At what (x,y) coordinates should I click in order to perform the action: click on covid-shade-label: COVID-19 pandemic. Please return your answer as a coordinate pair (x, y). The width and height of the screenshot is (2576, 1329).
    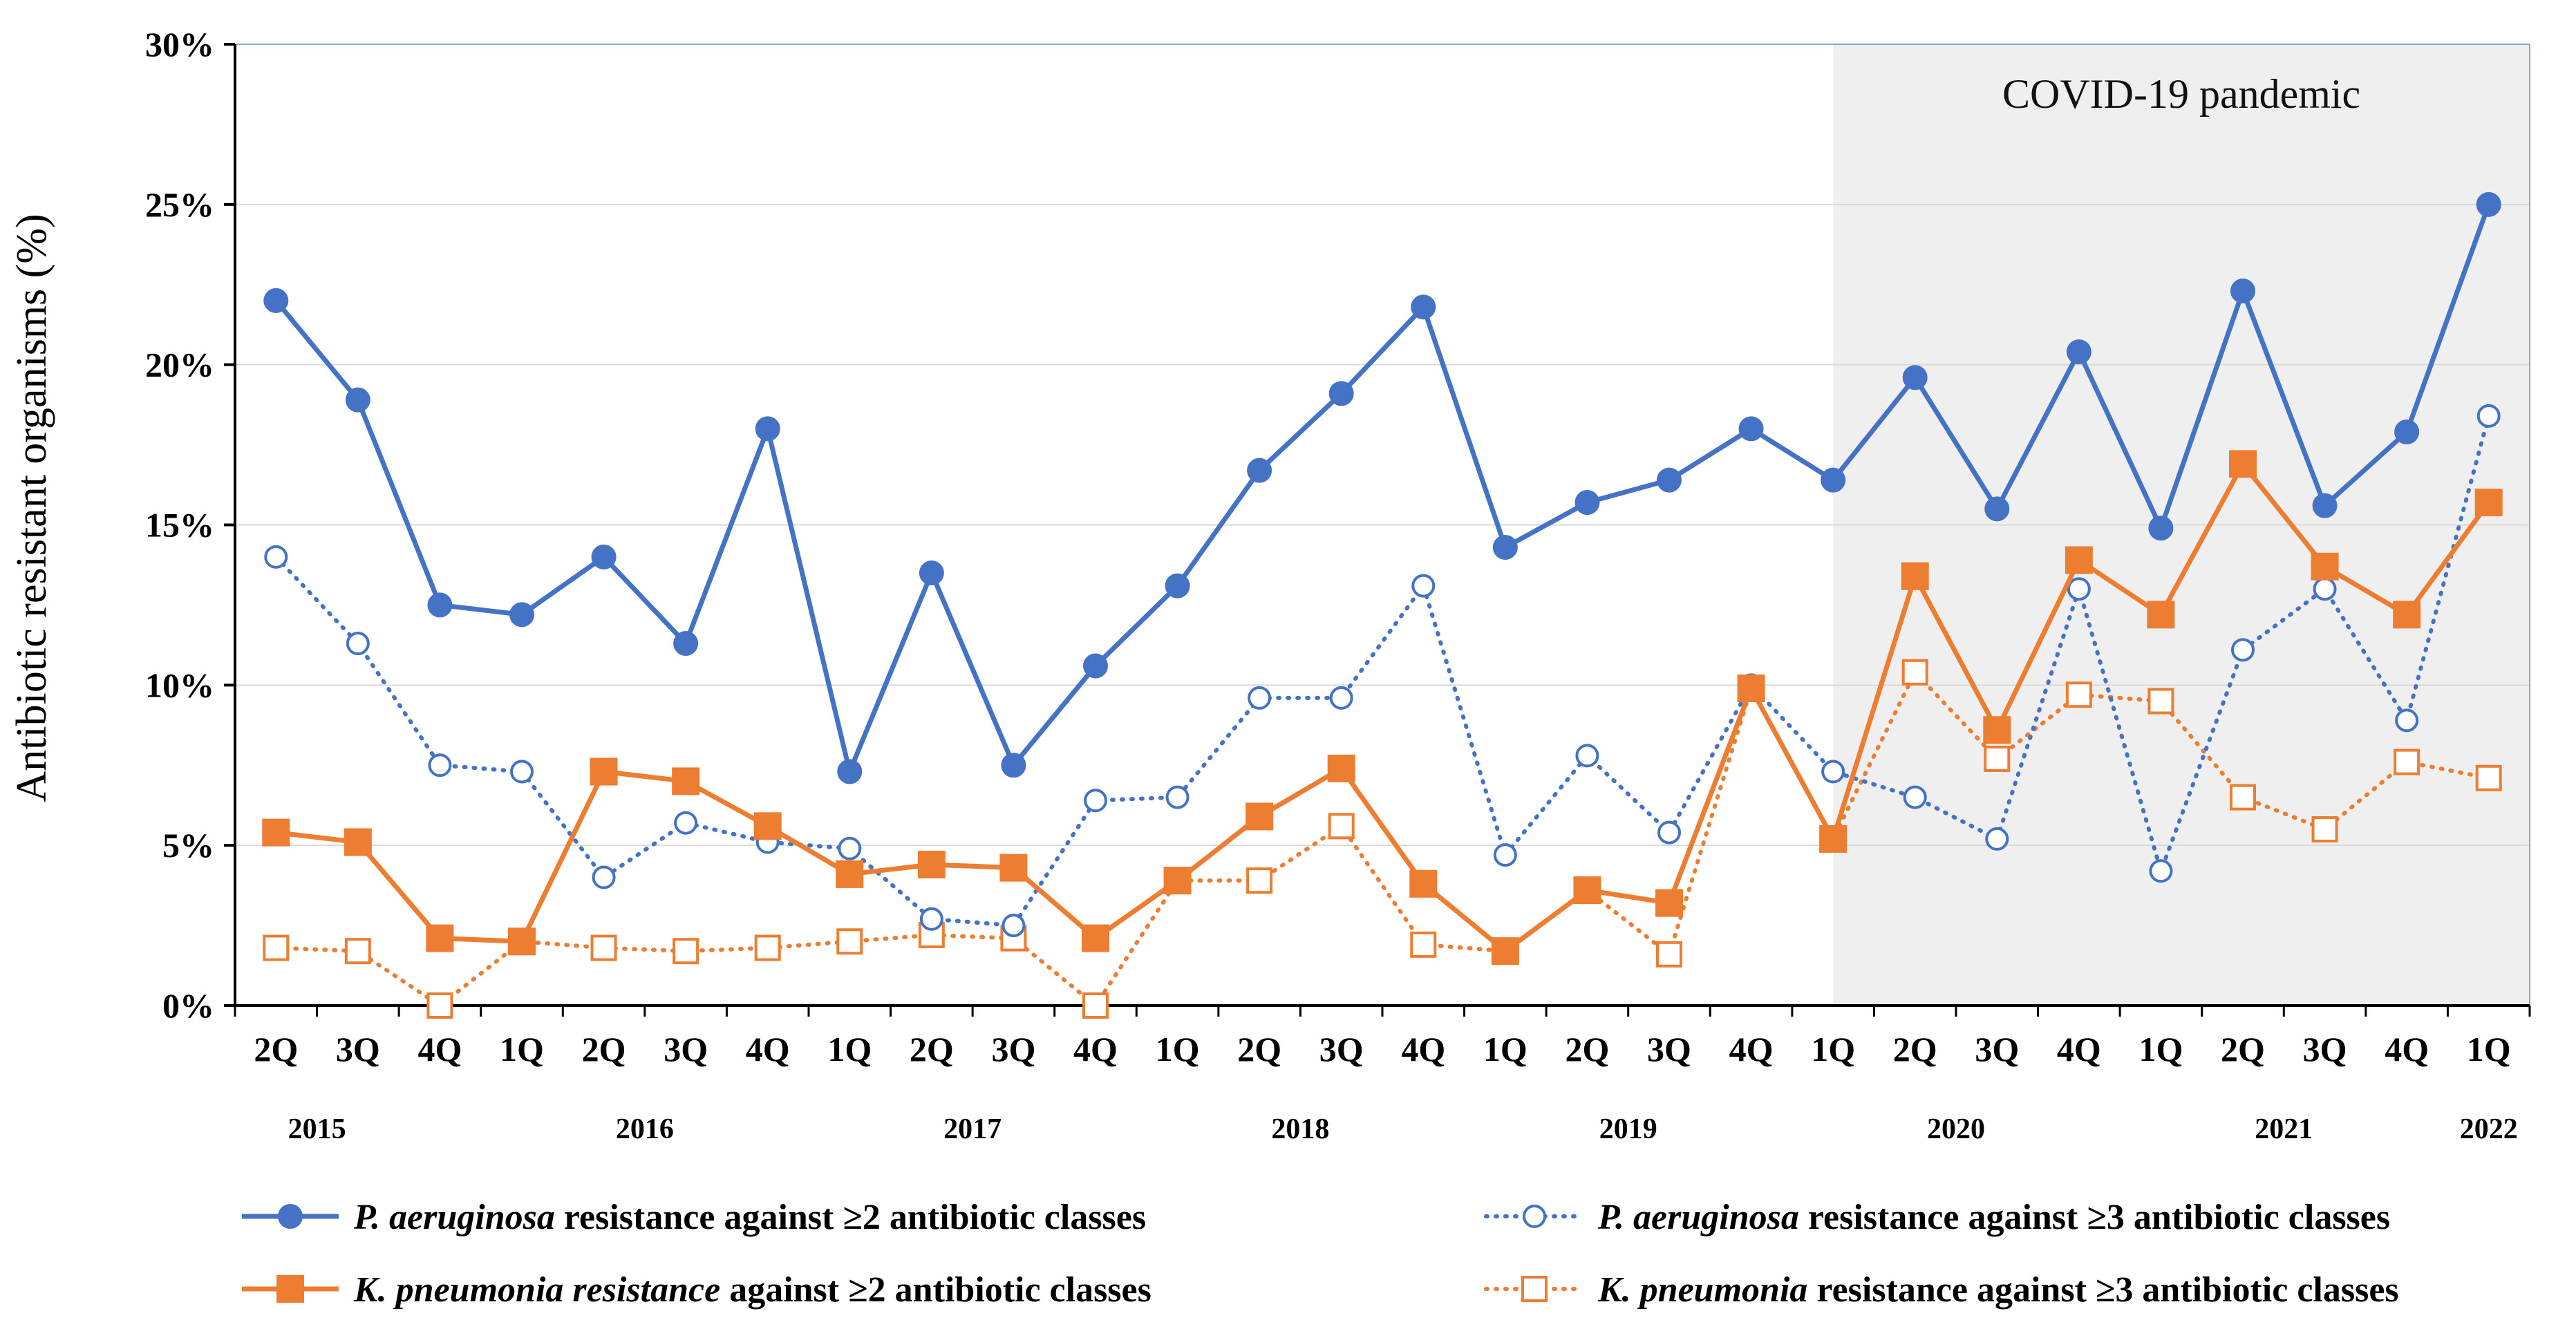
    Looking at the image, I should click on (2181, 94).